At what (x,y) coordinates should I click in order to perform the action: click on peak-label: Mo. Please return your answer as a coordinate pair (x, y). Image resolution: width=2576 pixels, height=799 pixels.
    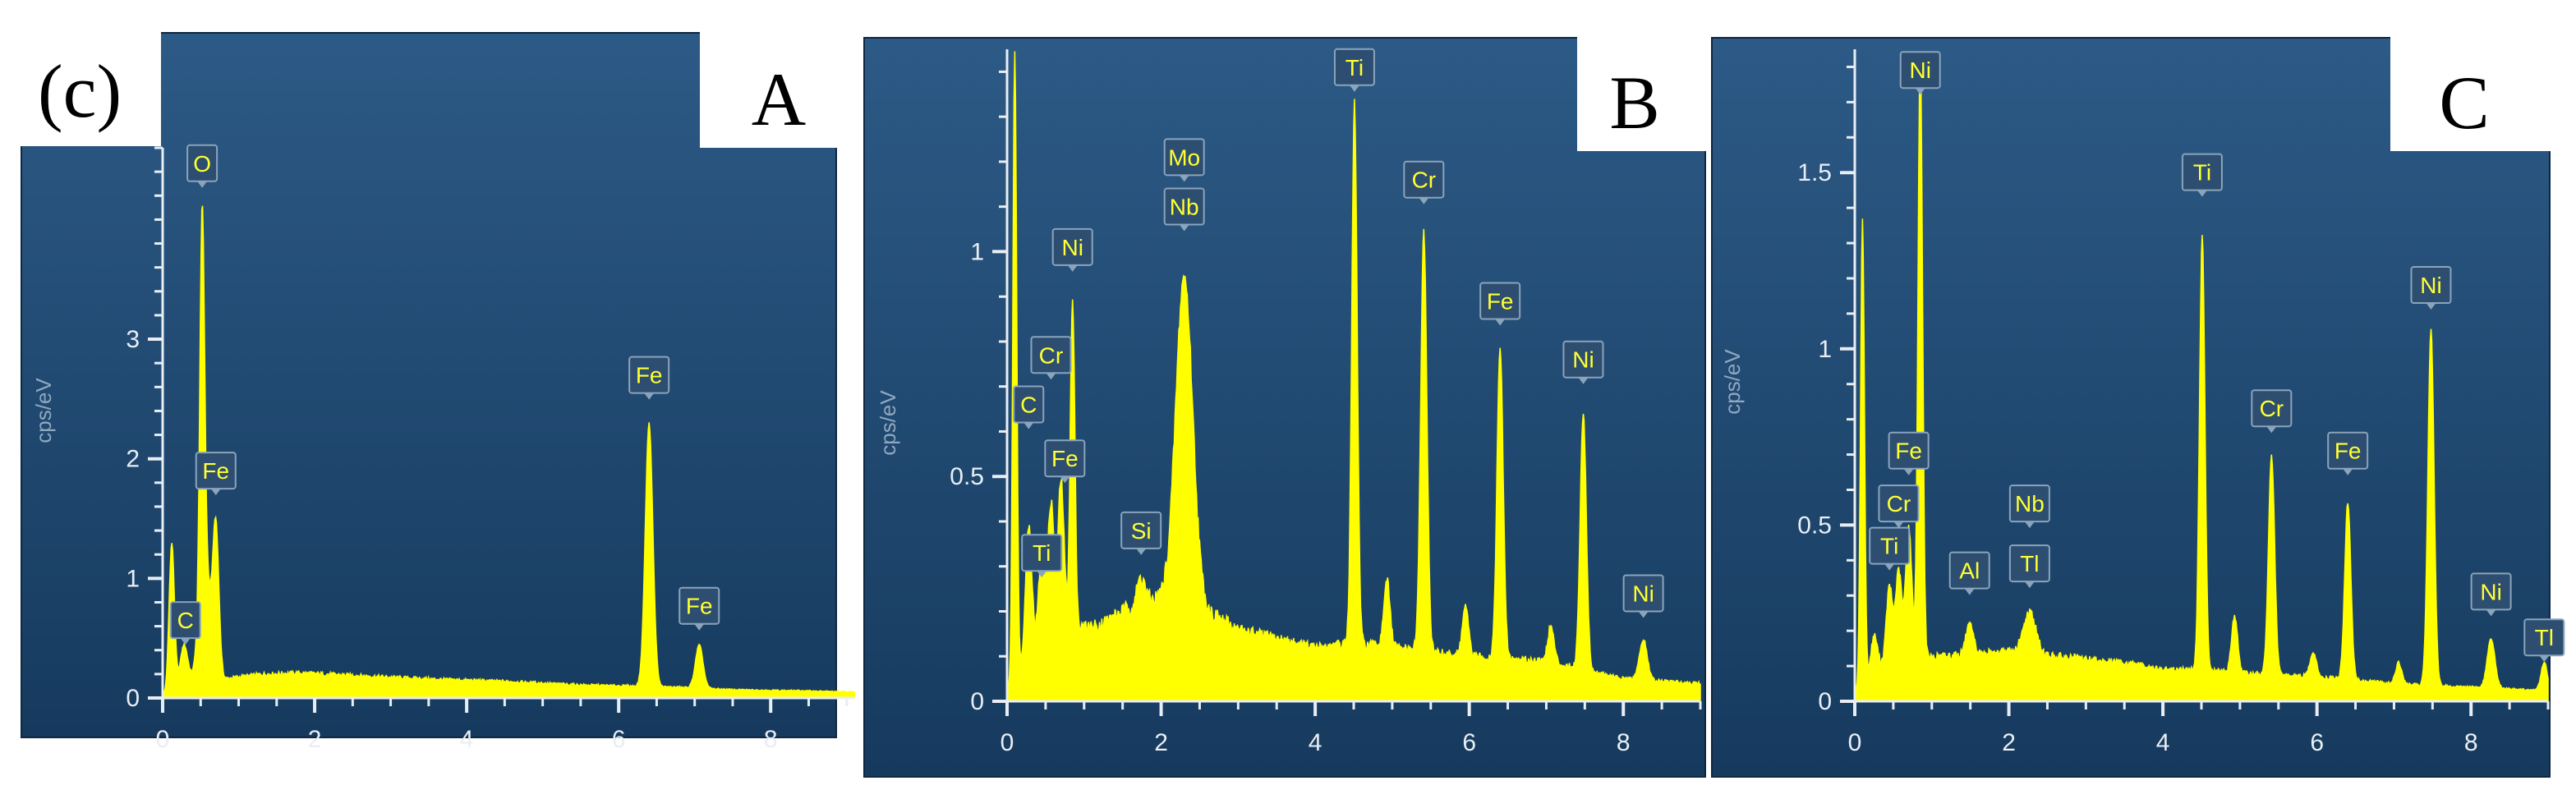
    Looking at the image, I should click on (1184, 160).